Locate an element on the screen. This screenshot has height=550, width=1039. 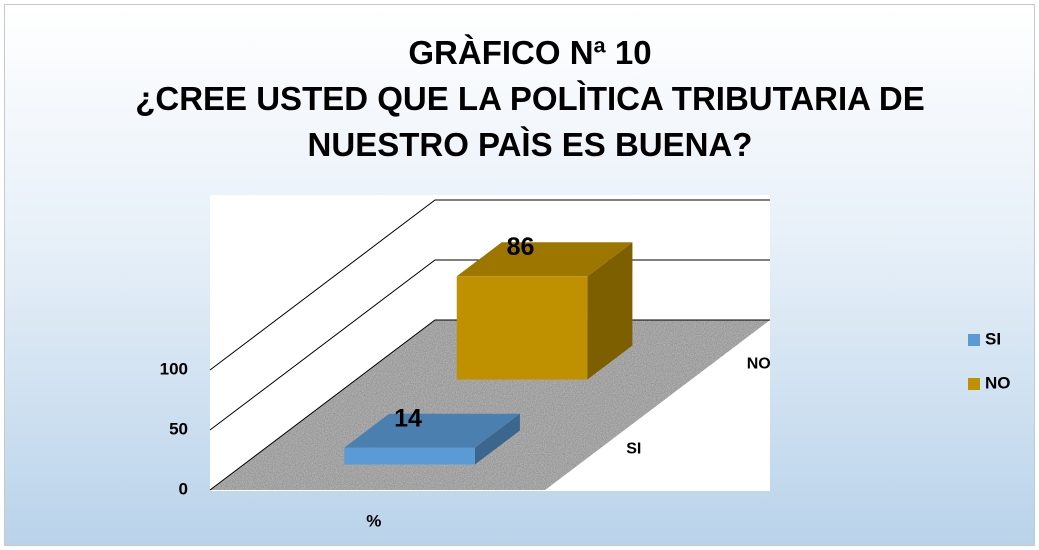
y-tick-label: 0 is located at coordinates (183, 488).